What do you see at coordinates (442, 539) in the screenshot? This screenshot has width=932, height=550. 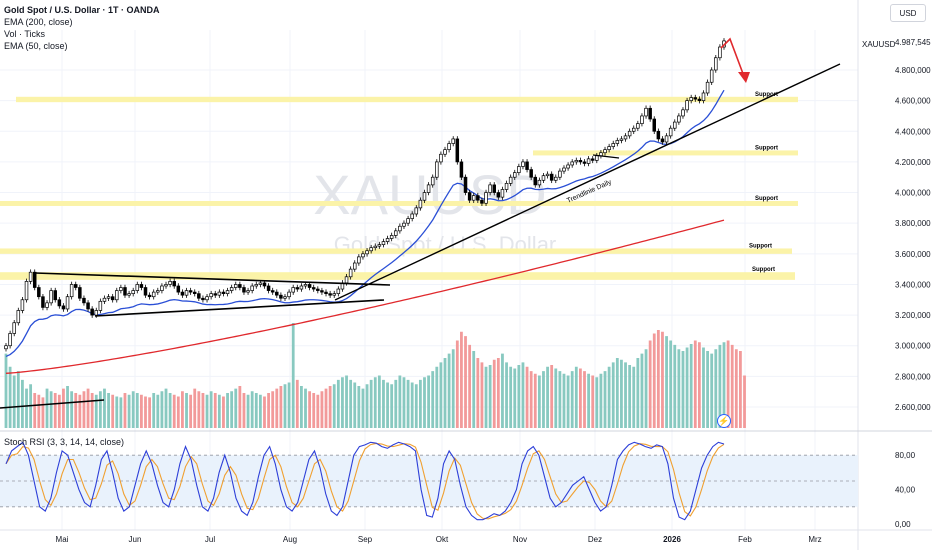 I see `time-tick-label: Okt` at bounding box center [442, 539].